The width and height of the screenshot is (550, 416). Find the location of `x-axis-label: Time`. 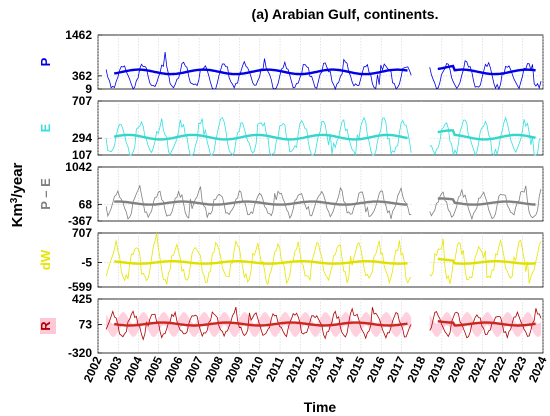

x-axis-label: Time is located at coordinates (320, 407).